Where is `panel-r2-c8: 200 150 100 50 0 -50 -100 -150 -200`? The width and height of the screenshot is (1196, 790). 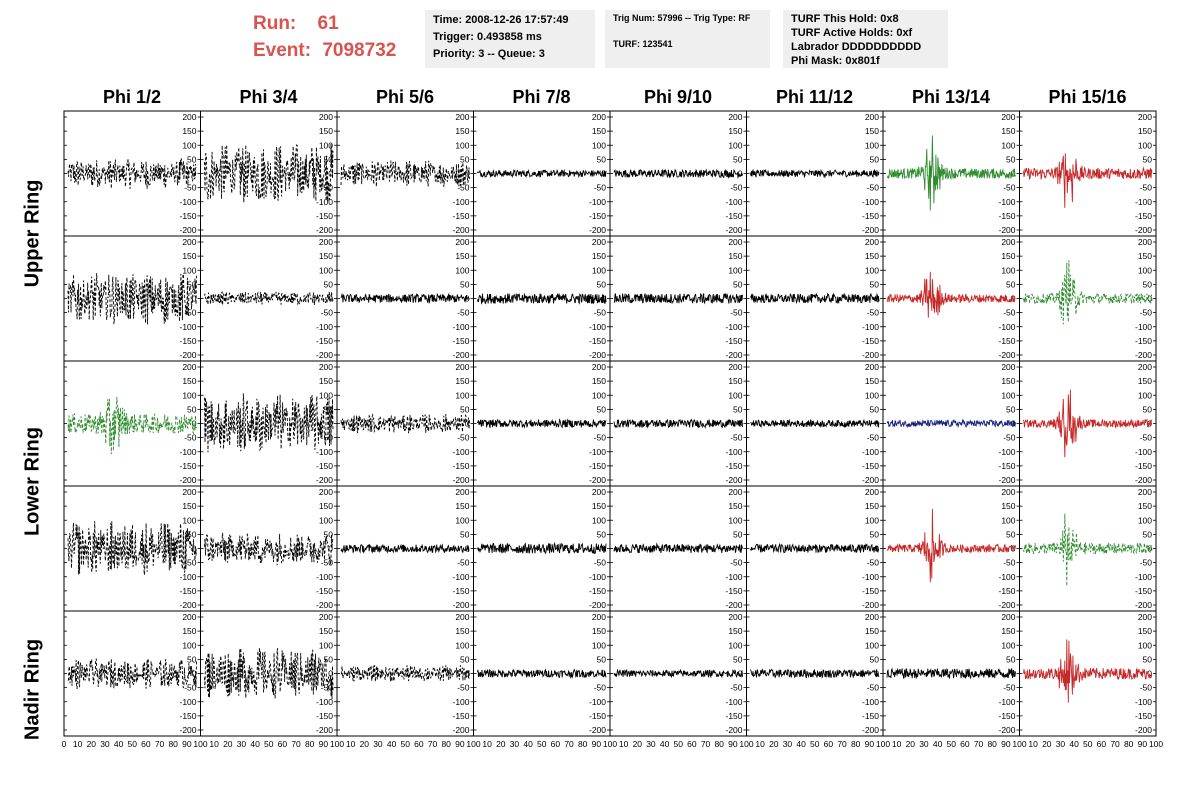 panel-r2-c8: 200 150 100 50 0 -50 -100 -150 -200 is located at coordinates (1088, 298).